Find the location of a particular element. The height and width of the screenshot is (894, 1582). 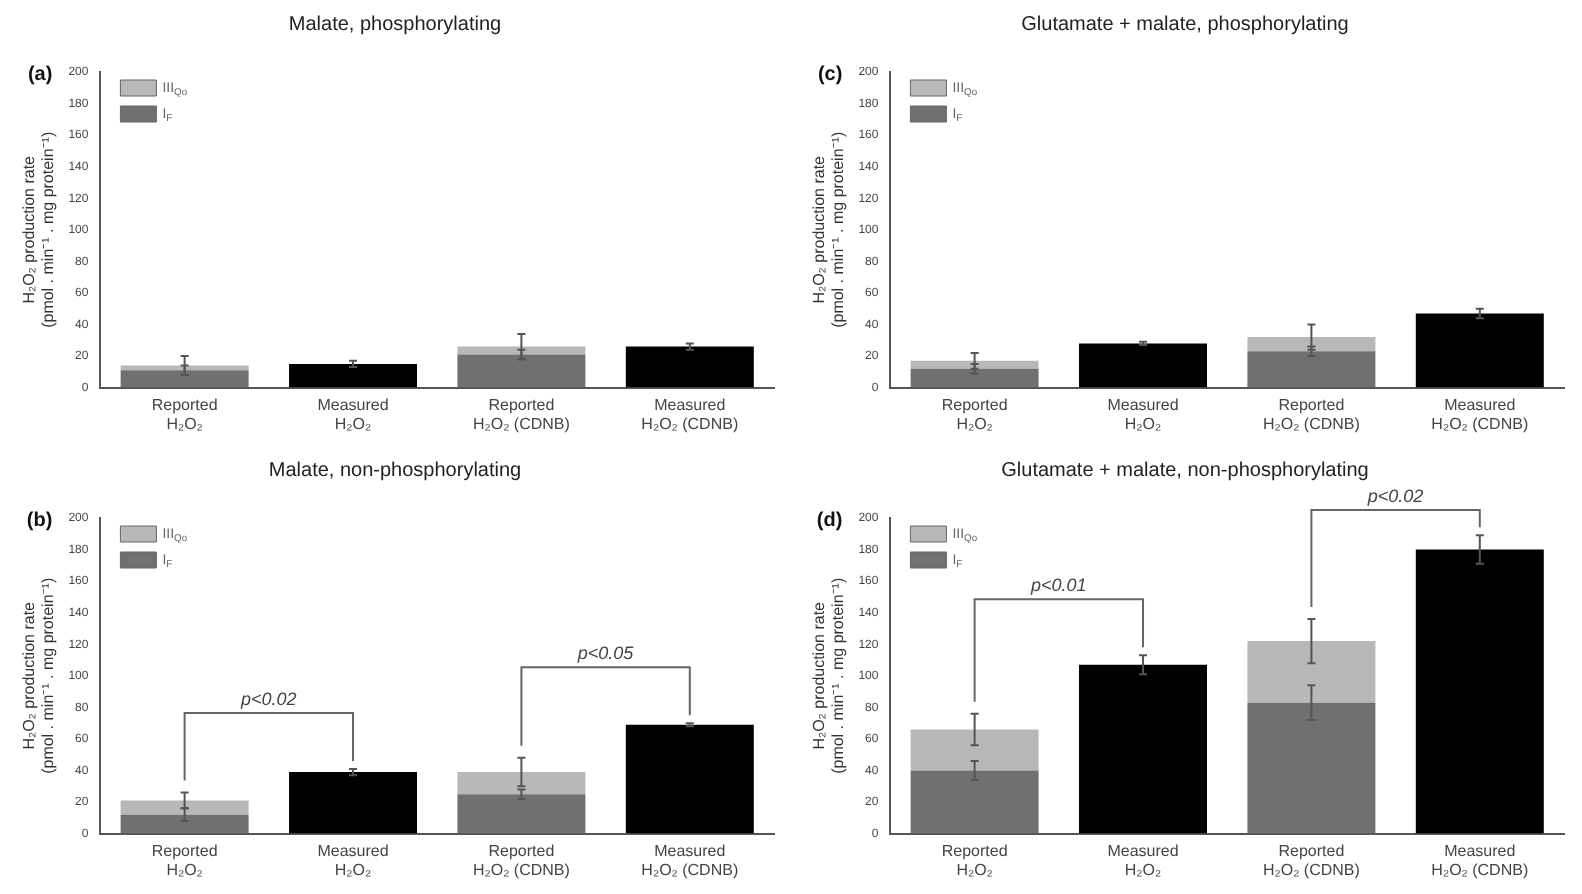

text: (c) is located at coordinates (830, 74).